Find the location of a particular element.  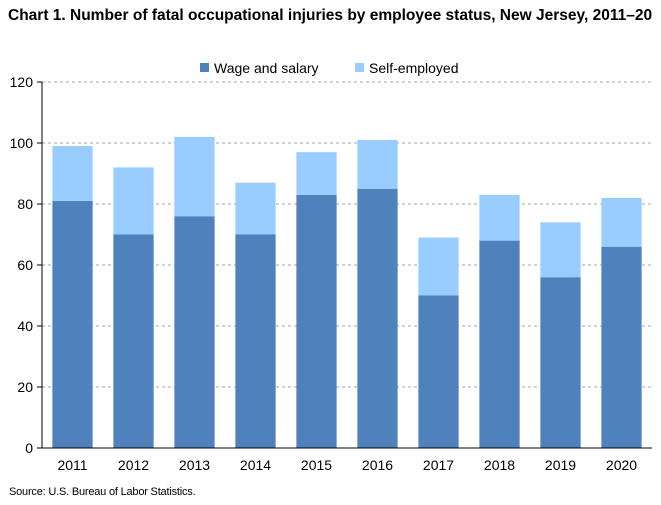

bar-self-employed-2018 is located at coordinates (499, 217).